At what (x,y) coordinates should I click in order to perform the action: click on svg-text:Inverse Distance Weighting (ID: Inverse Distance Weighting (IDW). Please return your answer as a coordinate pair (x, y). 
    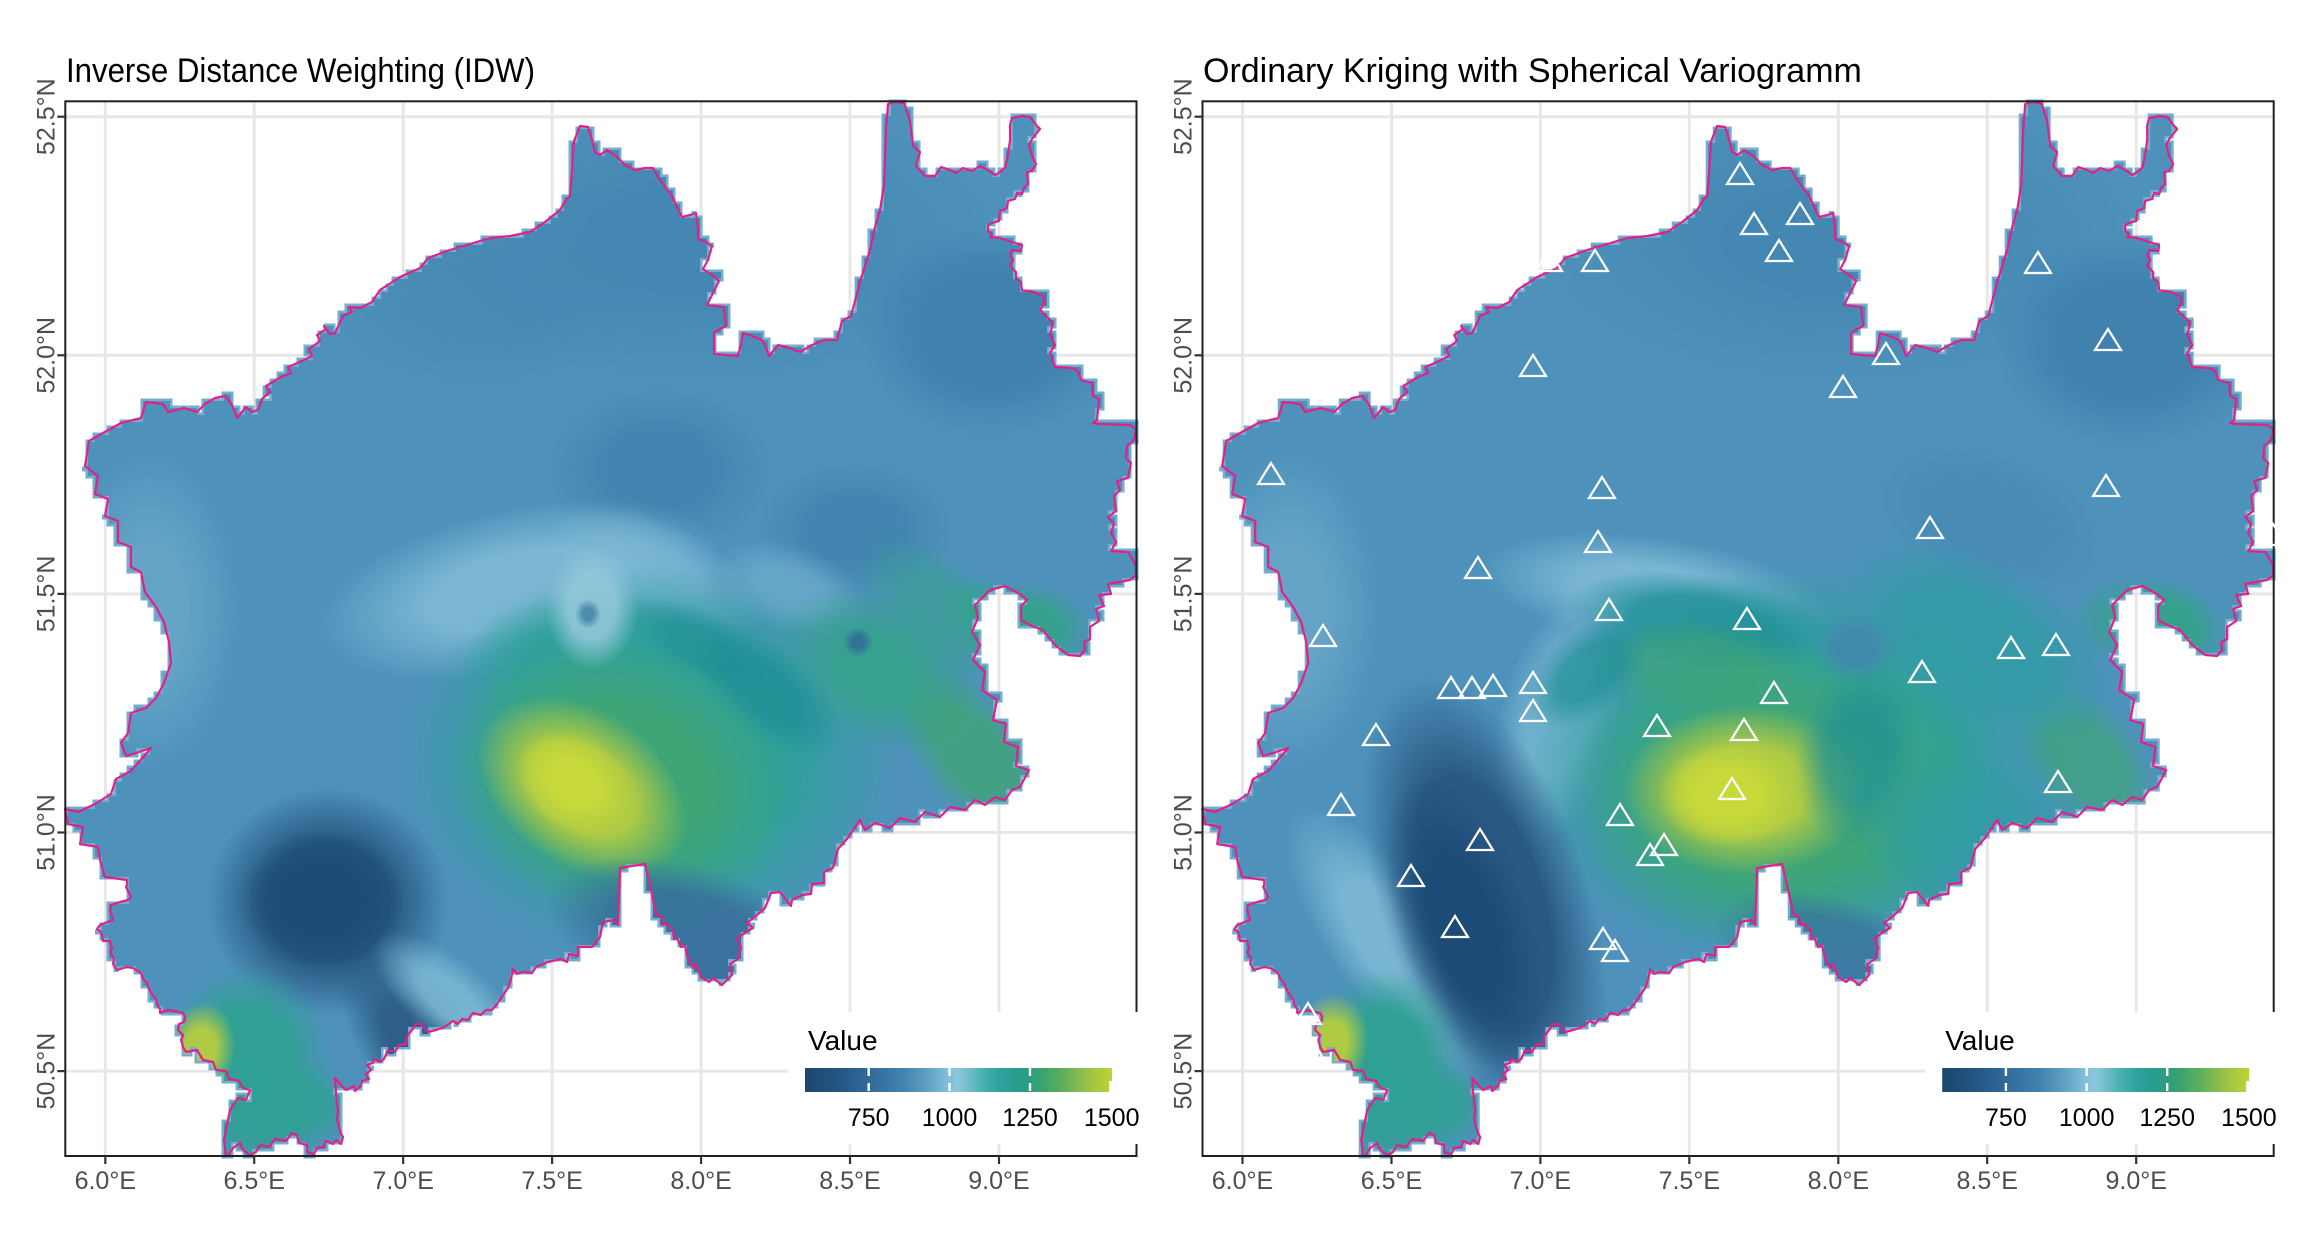
    Looking at the image, I should click on (300, 71).